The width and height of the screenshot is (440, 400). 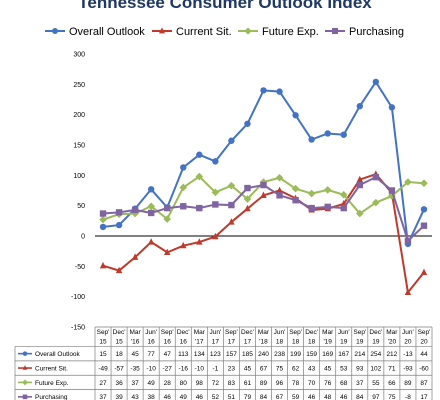 I want to click on data-label: 113, so click(x=183, y=354).